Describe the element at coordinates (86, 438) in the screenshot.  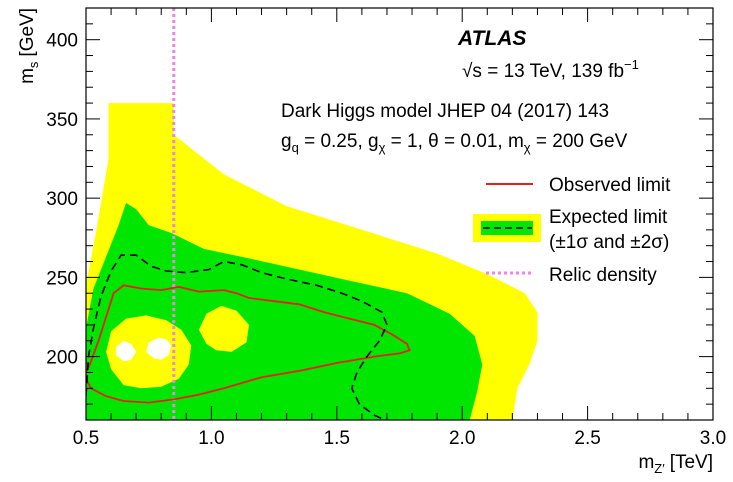
I see `x-tick-label: 0.5` at that location.